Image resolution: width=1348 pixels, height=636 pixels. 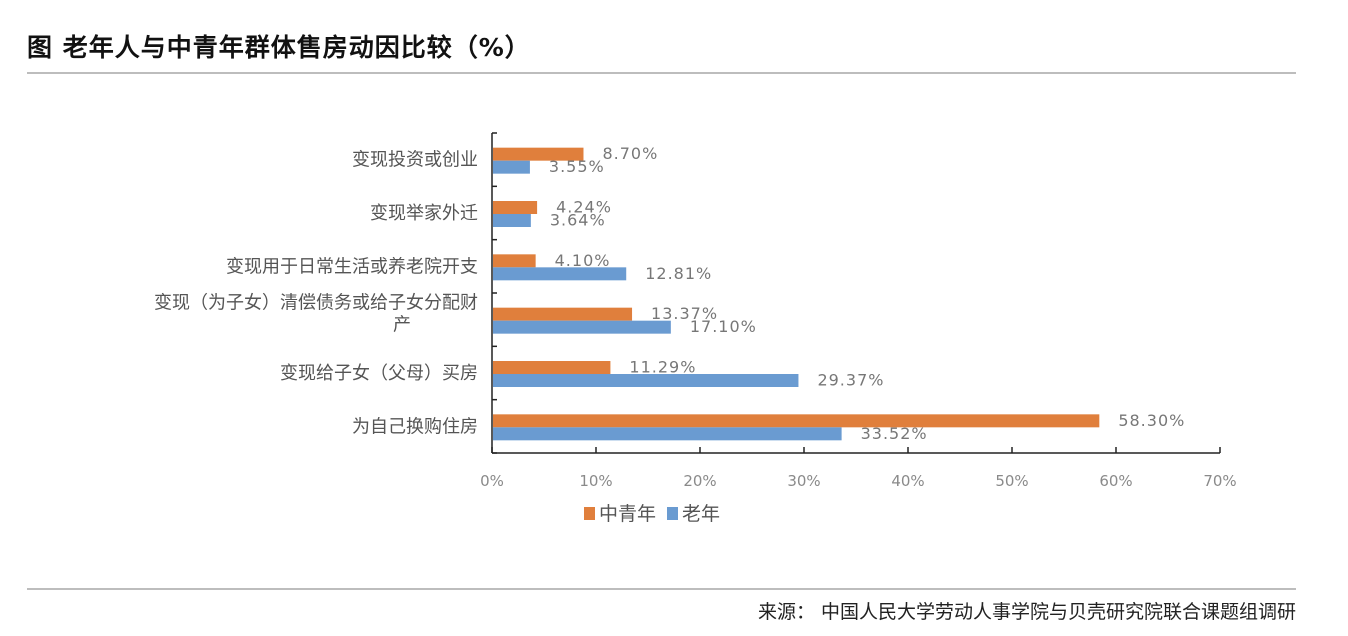 What do you see at coordinates (803, 481) in the screenshot?
I see `x-tick-label: 30%` at bounding box center [803, 481].